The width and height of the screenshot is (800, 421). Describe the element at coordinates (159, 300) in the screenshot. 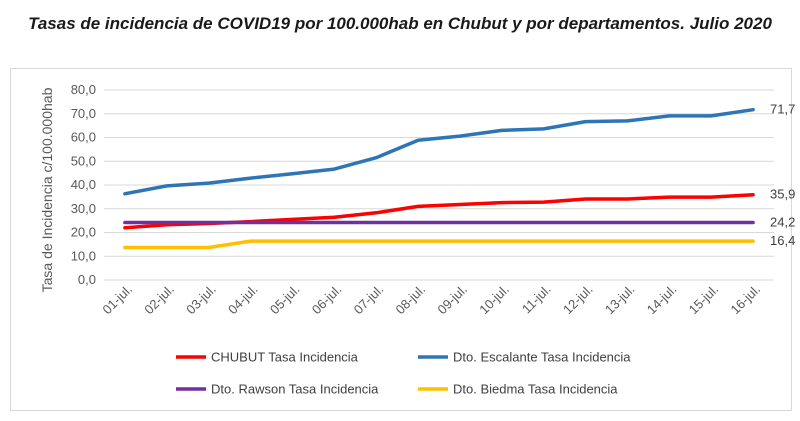

I see `x-tick-label: 02-jul.` at that location.